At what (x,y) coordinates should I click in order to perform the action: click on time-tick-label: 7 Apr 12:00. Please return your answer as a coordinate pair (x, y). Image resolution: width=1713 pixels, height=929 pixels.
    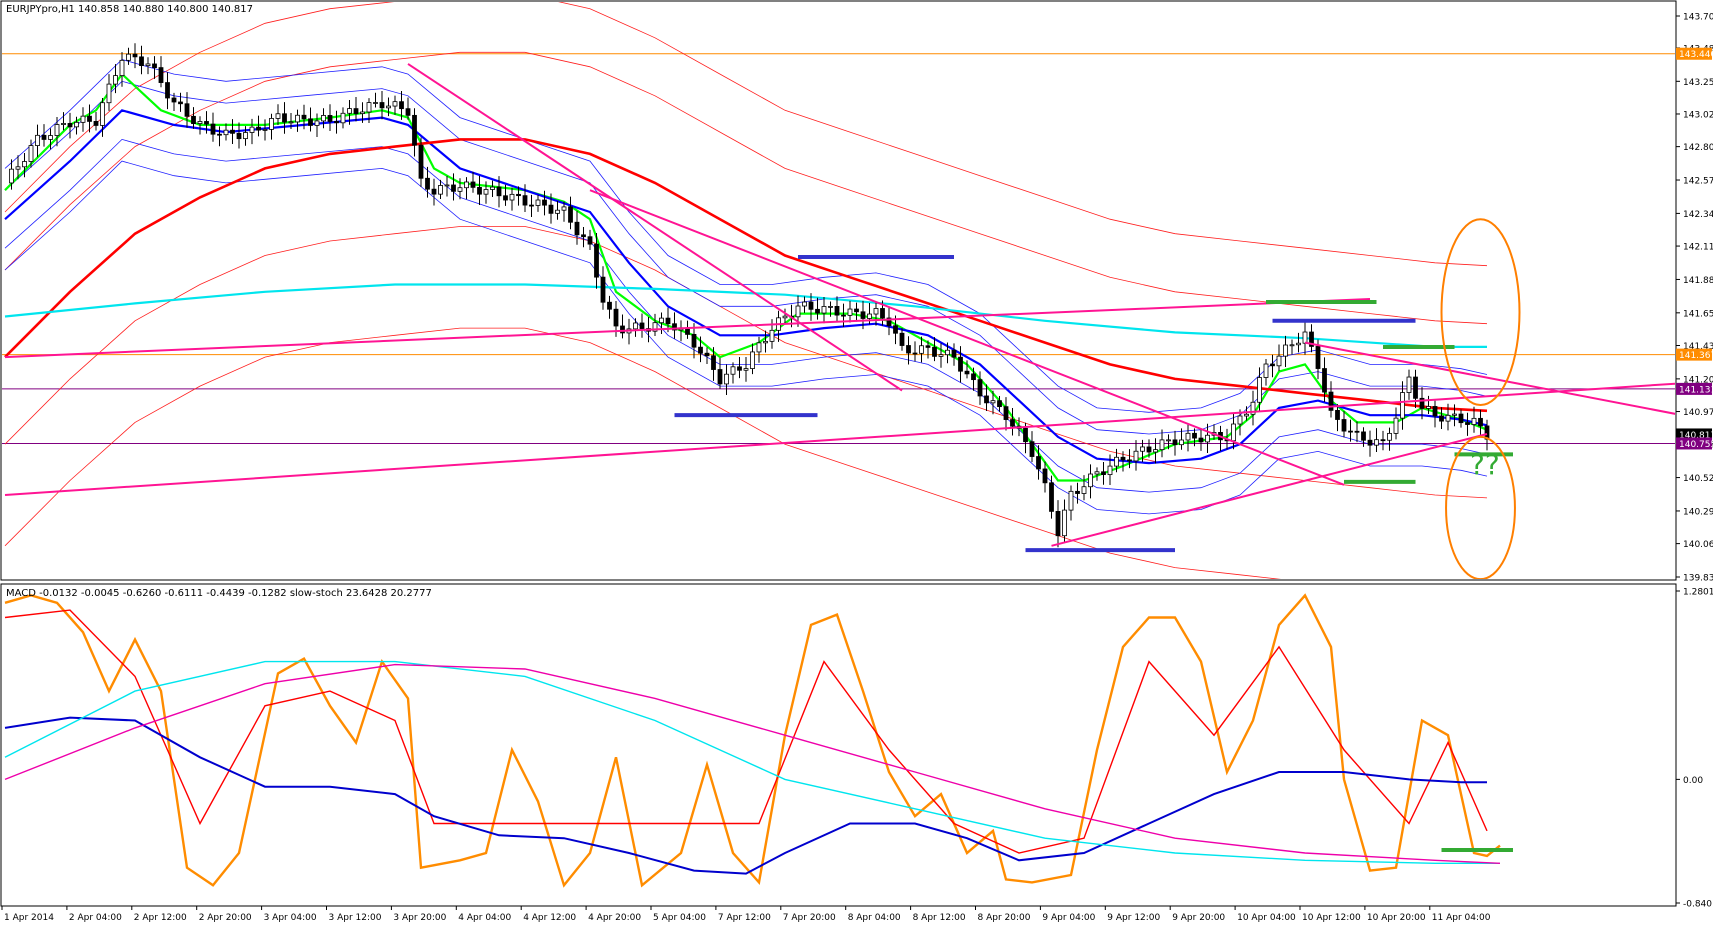
    Looking at the image, I should click on (744, 918).